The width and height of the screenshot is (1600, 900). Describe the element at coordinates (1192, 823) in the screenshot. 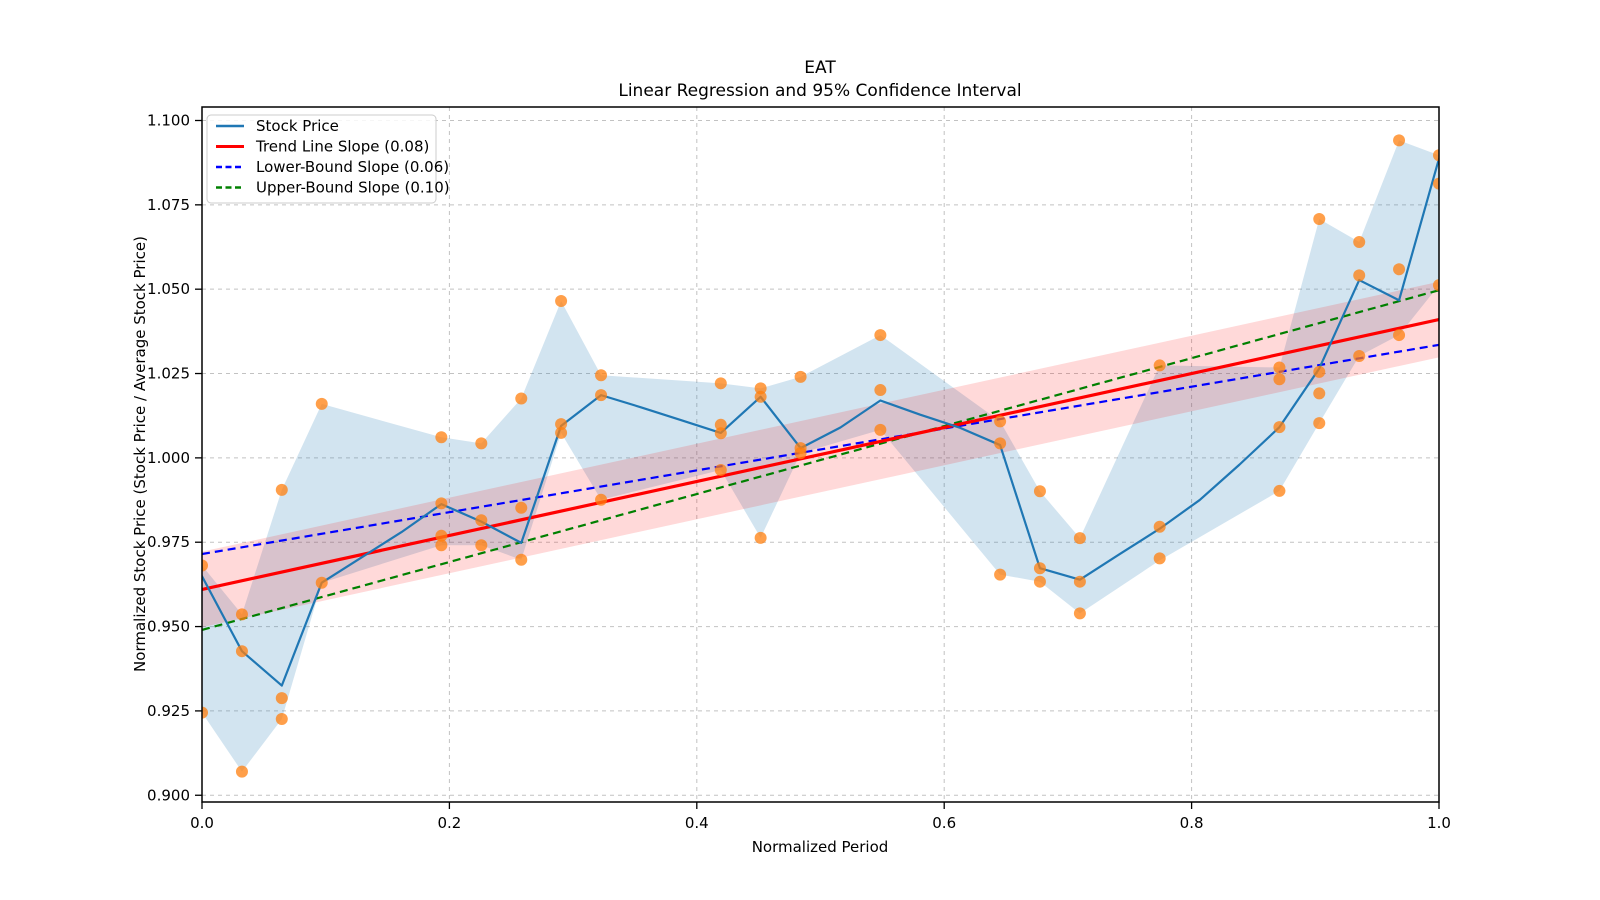

I see `x-tick-label: 0.8` at that location.